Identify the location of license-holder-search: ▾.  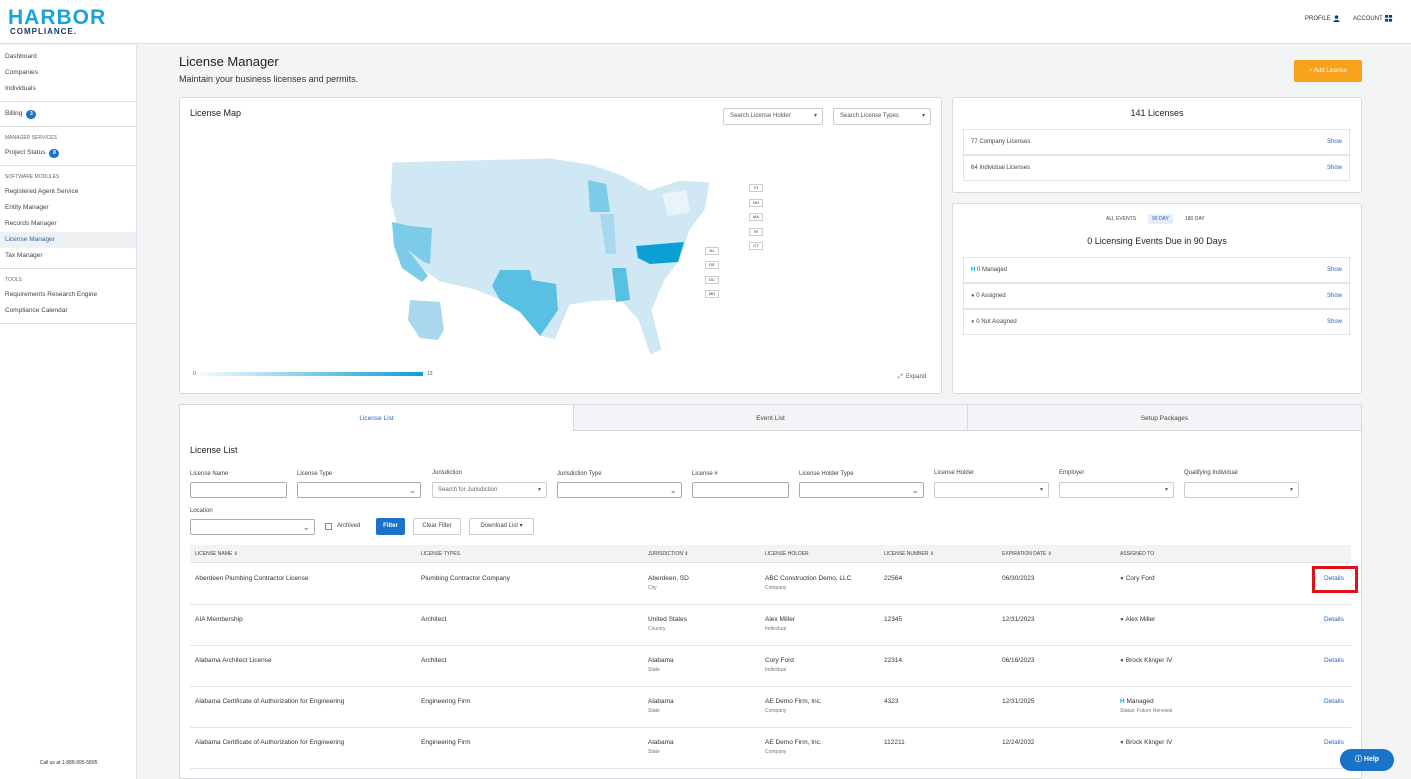
(991, 490).